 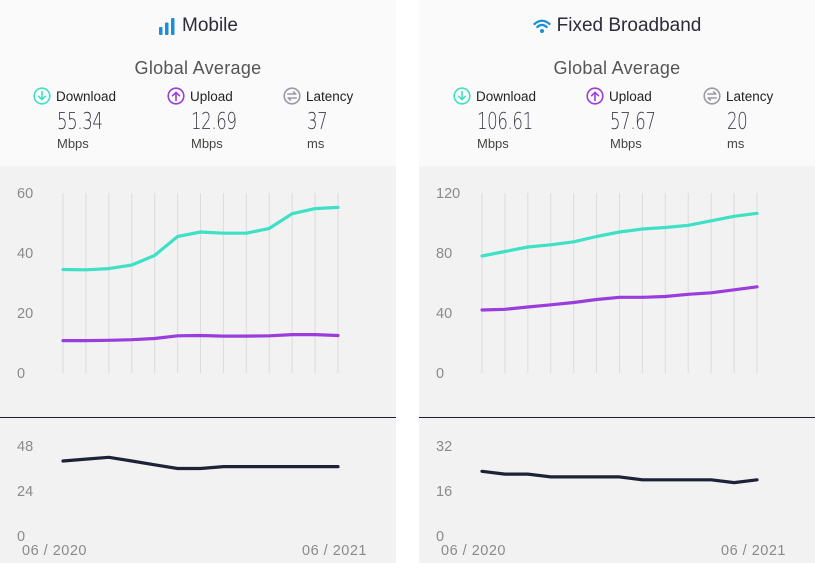 I want to click on mobile-speed-ytick-0: 0, so click(x=21, y=374).